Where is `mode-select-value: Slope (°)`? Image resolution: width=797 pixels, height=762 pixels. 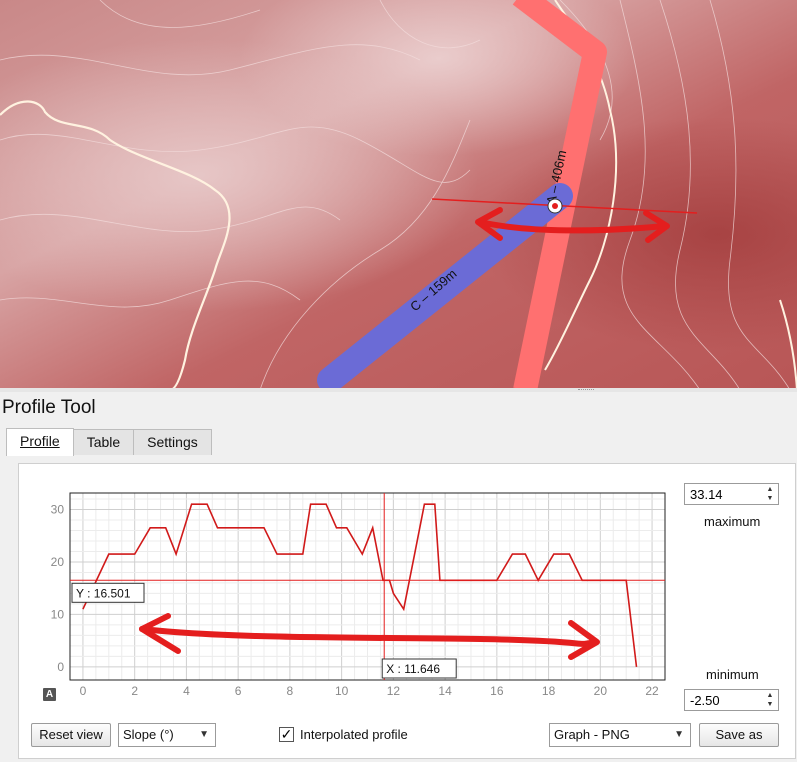
mode-select-value: Slope (°) is located at coordinates (148, 734).